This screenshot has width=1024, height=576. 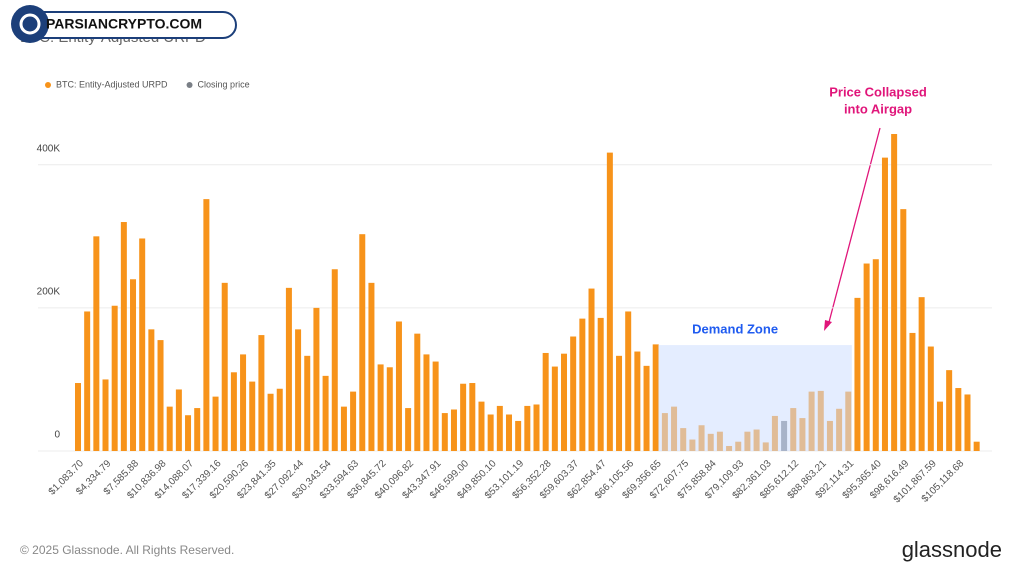 What do you see at coordinates (878, 91) in the screenshot?
I see `annotation: Price Collapsed` at bounding box center [878, 91].